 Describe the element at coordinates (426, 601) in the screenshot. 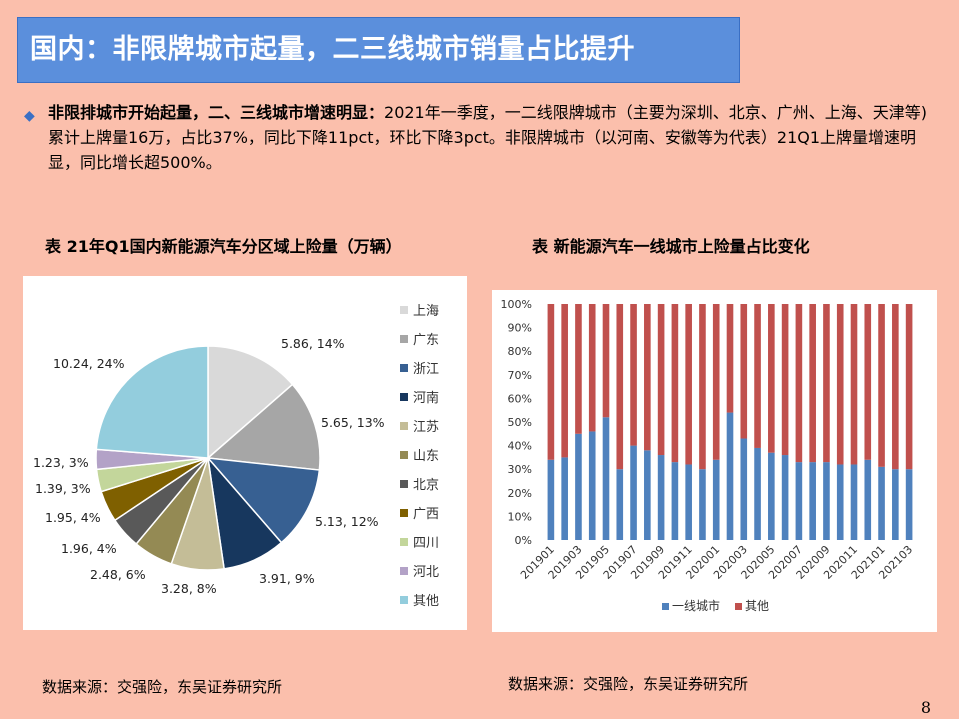

I see `legend-label: 其他` at that location.